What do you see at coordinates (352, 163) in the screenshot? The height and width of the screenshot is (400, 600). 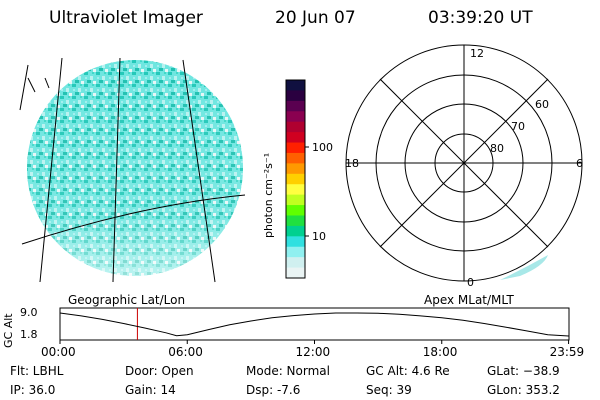 I see `mlt-label-18: 18` at bounding box center [352, 163].